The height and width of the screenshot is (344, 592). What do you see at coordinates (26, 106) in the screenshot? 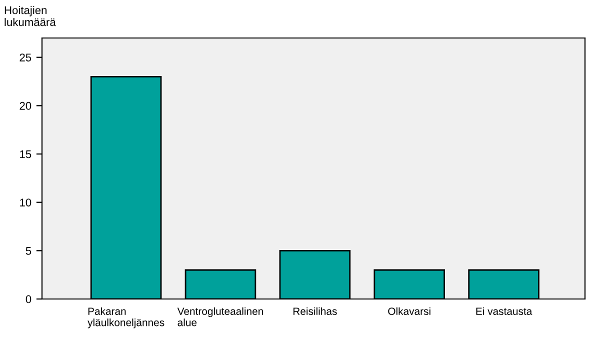
I see `y-tick-label: 20` at bounding box center [26, 106].